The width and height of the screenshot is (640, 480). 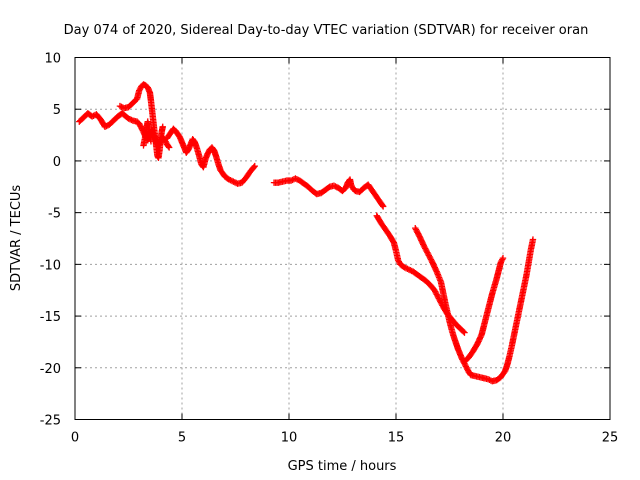 I want to click on y-tick-label: -25, so click(x=50, y=421).